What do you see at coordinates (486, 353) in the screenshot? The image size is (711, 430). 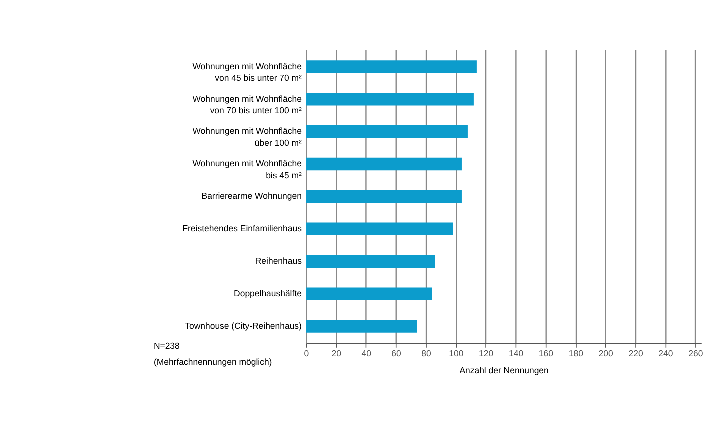 I see `x-tick-label: 120` at bounding box center [486, 353].